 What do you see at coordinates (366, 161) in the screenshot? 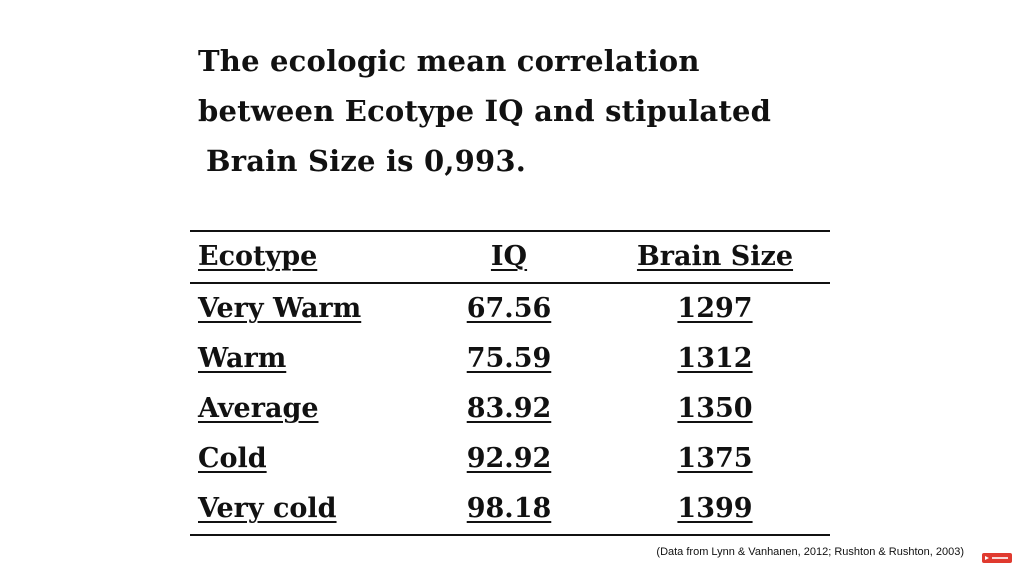
I see `title-line-3: Brain Size is 0,993.` at bounding box center [366, 161].